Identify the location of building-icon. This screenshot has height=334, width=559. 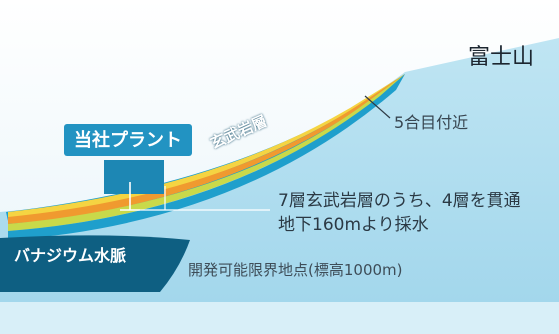
(128, 159).